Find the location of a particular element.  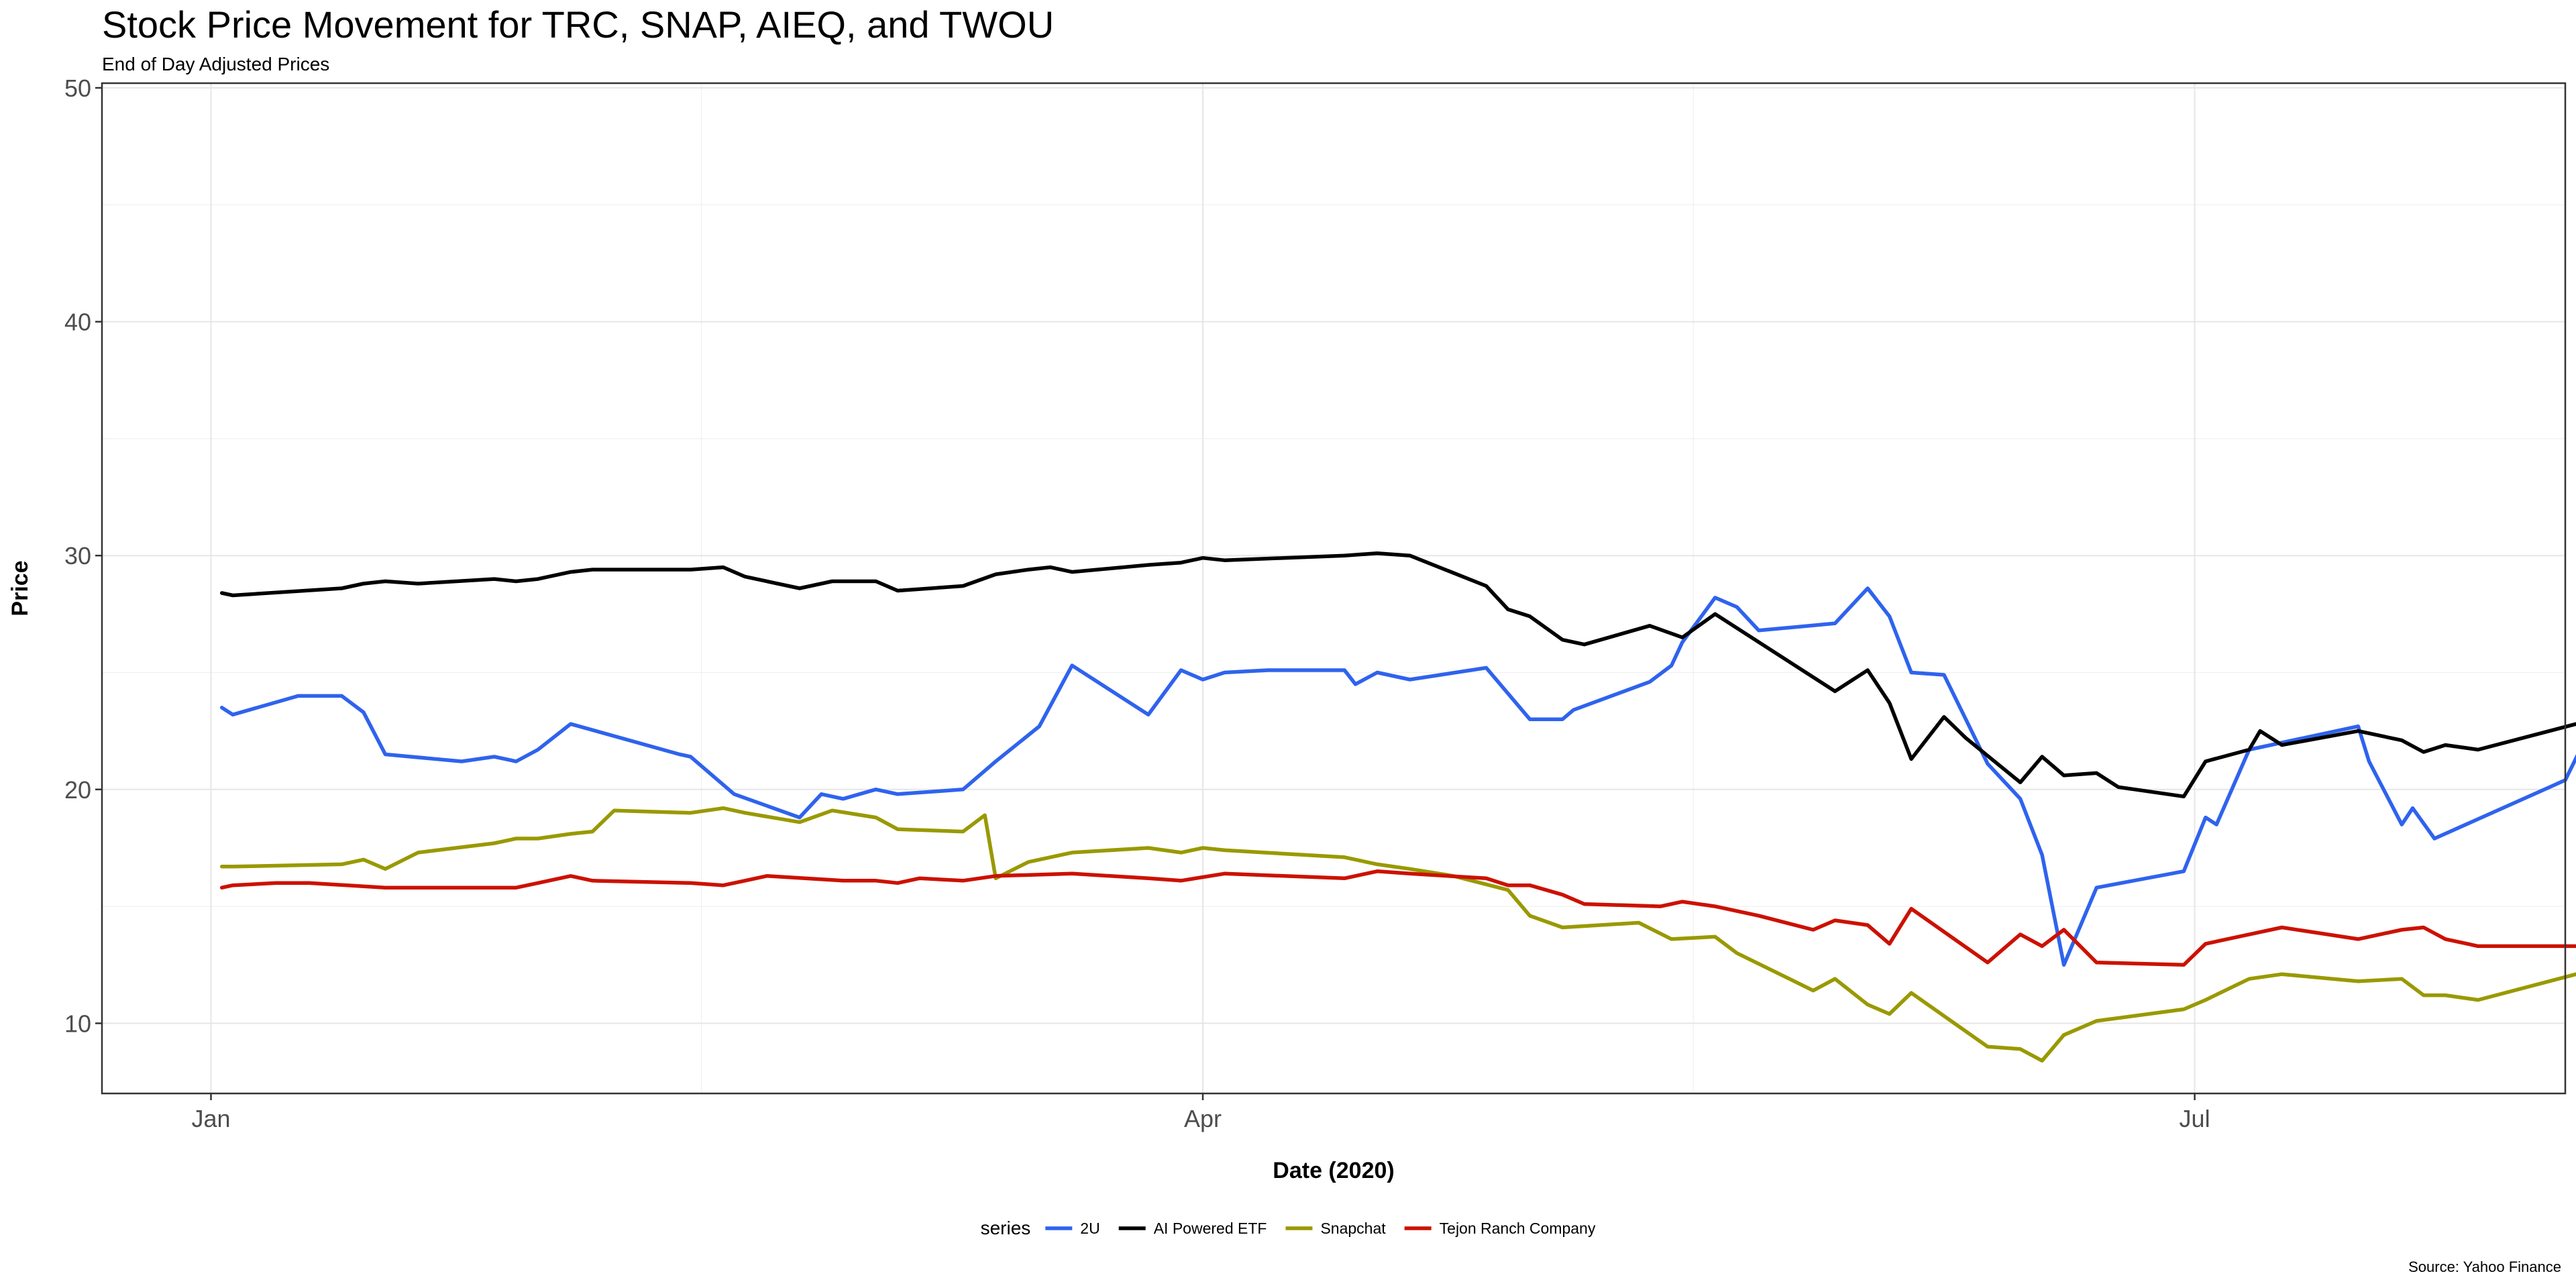

y-tick-label: 40 is located at coordinates (77, 322).